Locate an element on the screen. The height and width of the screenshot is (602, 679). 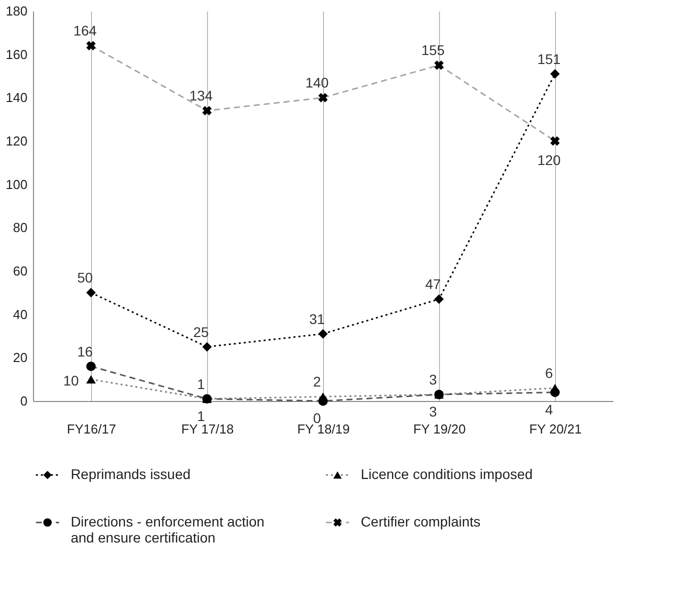
data-label: 6 is located at coordinates (549, 373).